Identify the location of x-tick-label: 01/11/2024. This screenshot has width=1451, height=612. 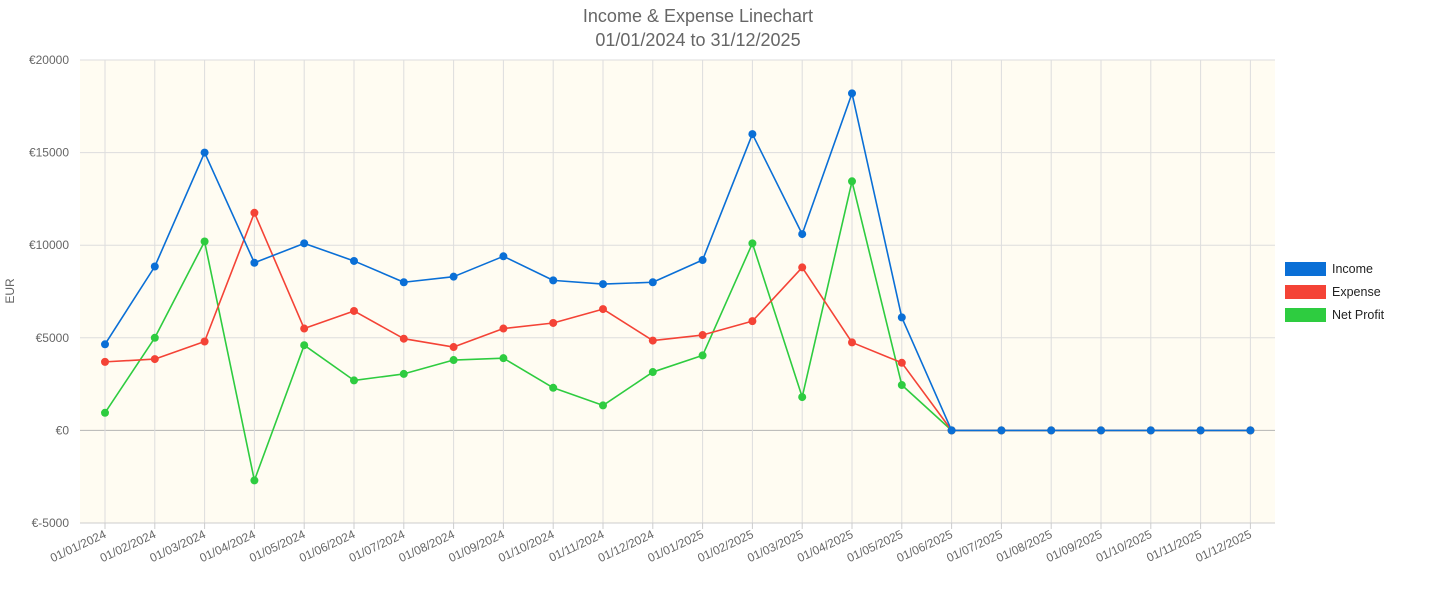
(577, 546).